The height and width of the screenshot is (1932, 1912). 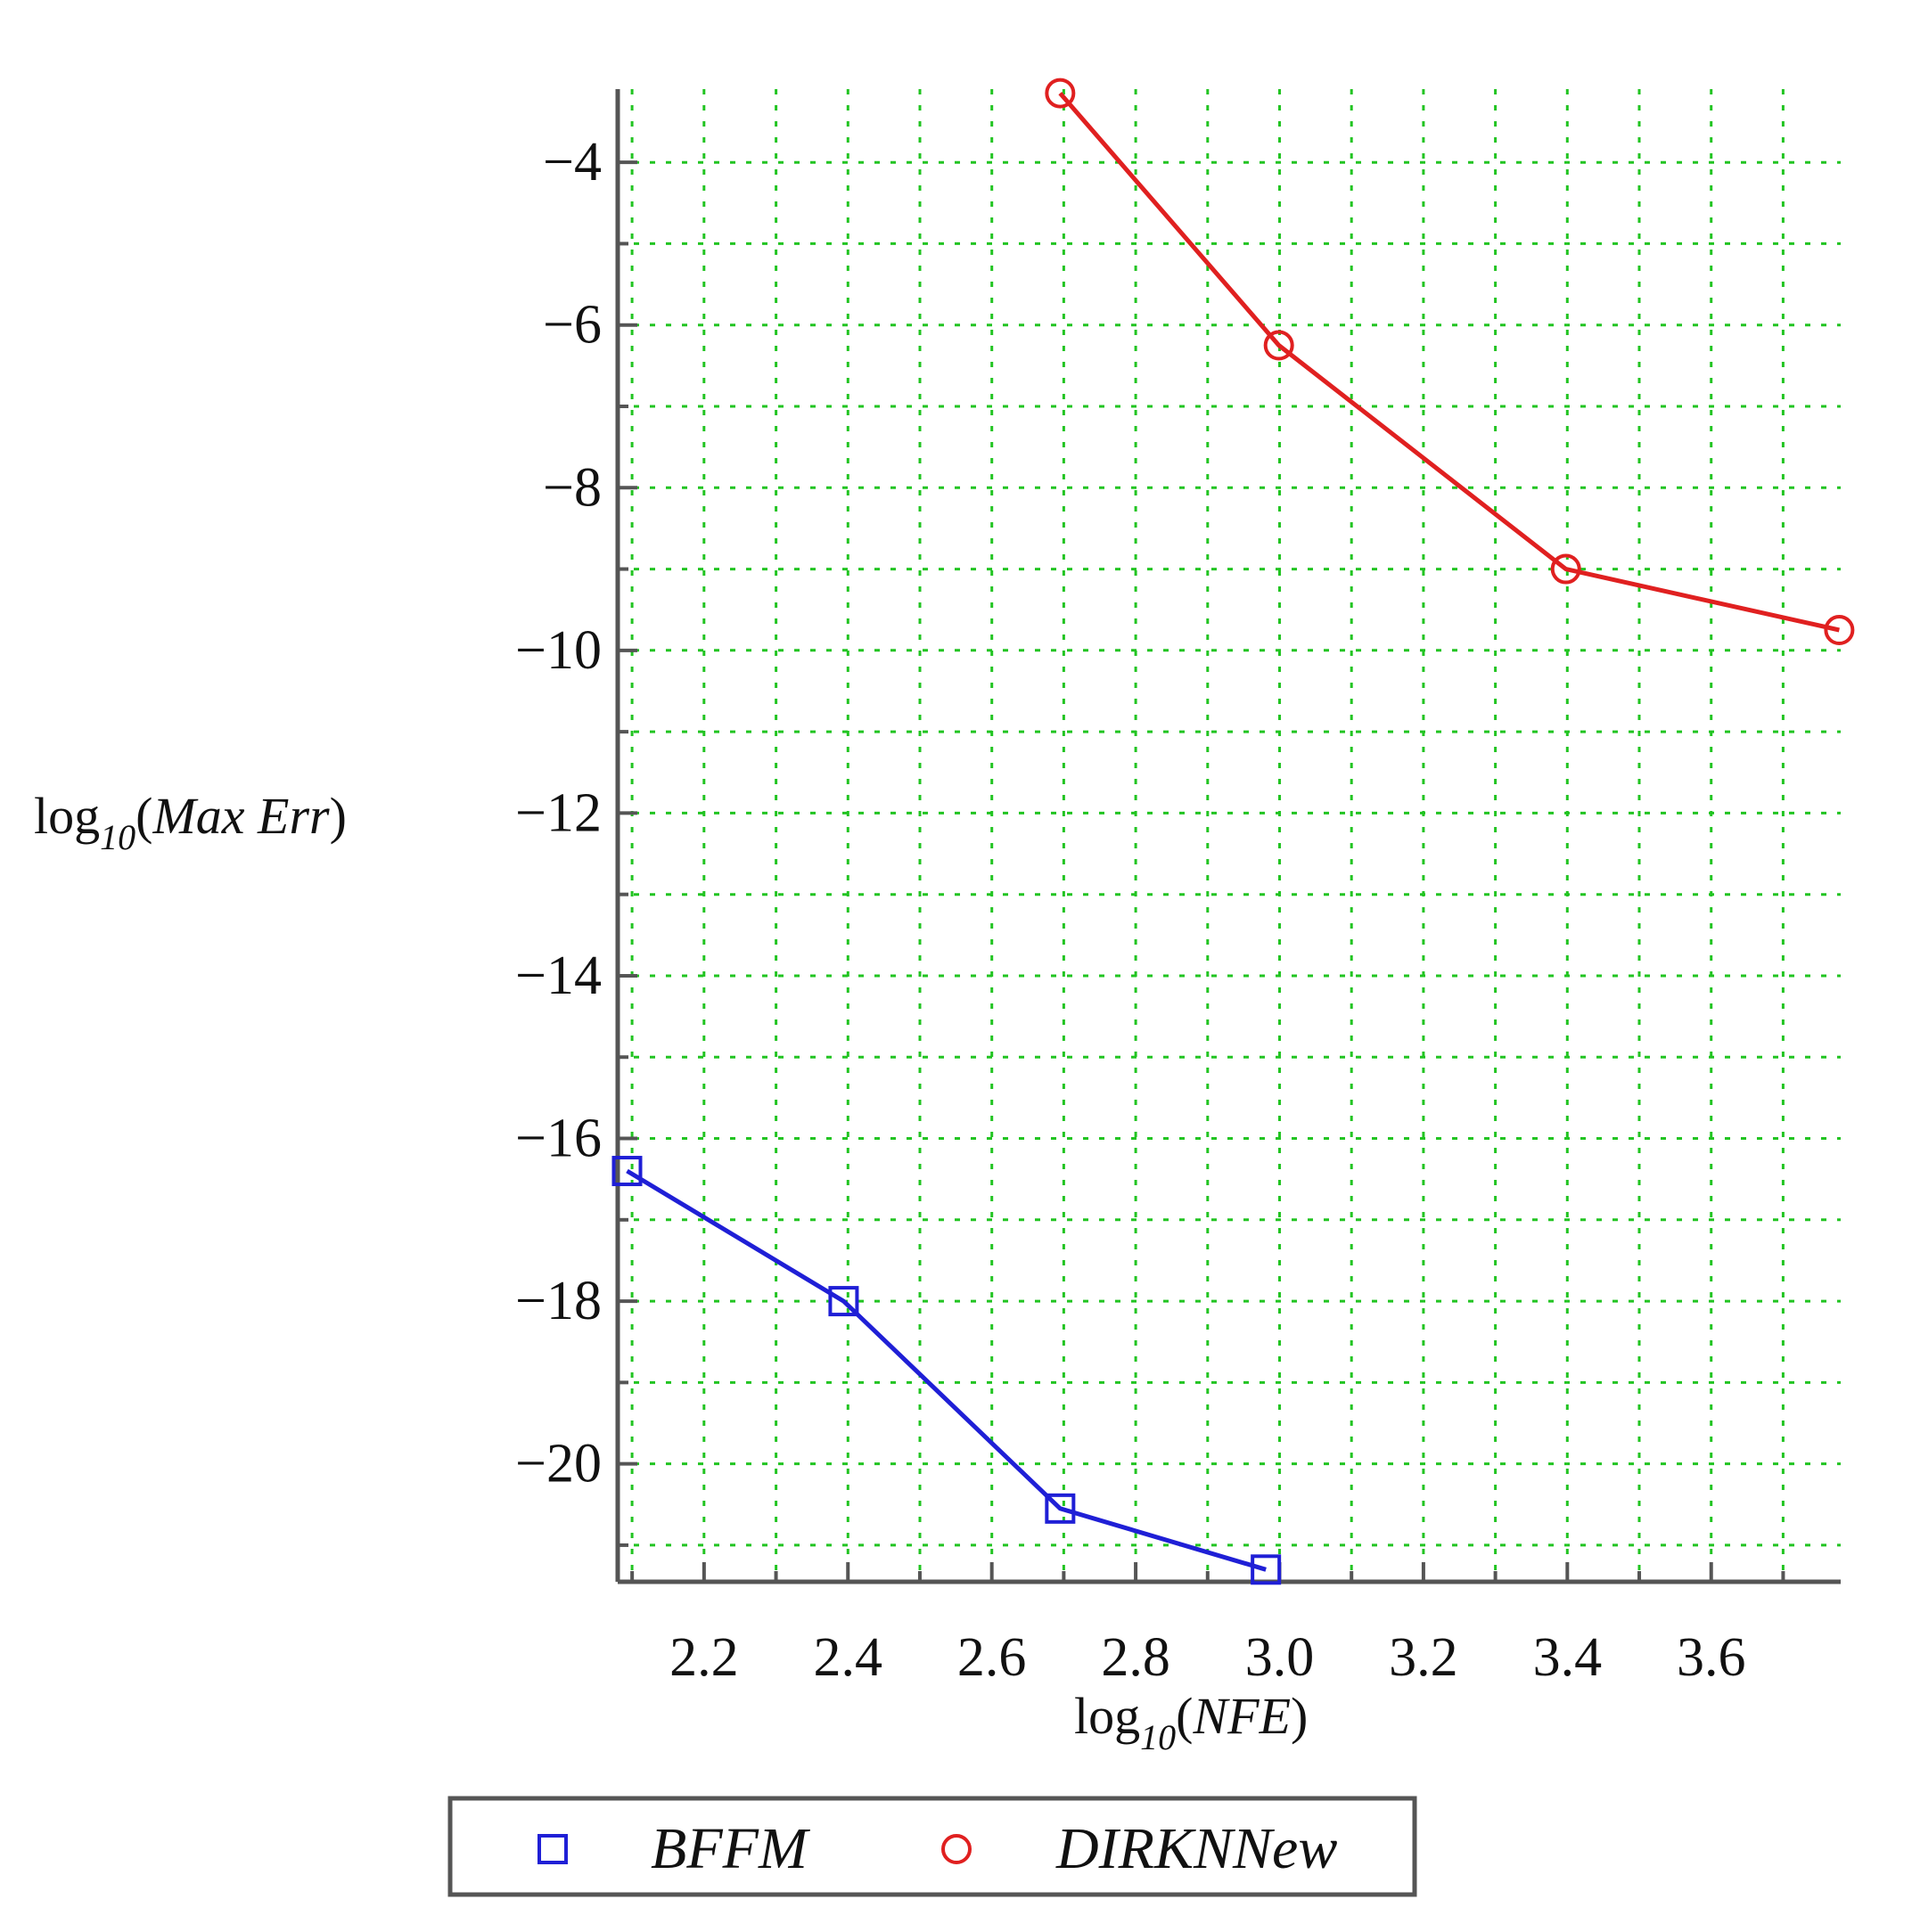 What do you see at coordinates (558, 1464) in the screenshot?
I see `y-tick-label: −20` at bounding box center [558, 1464].